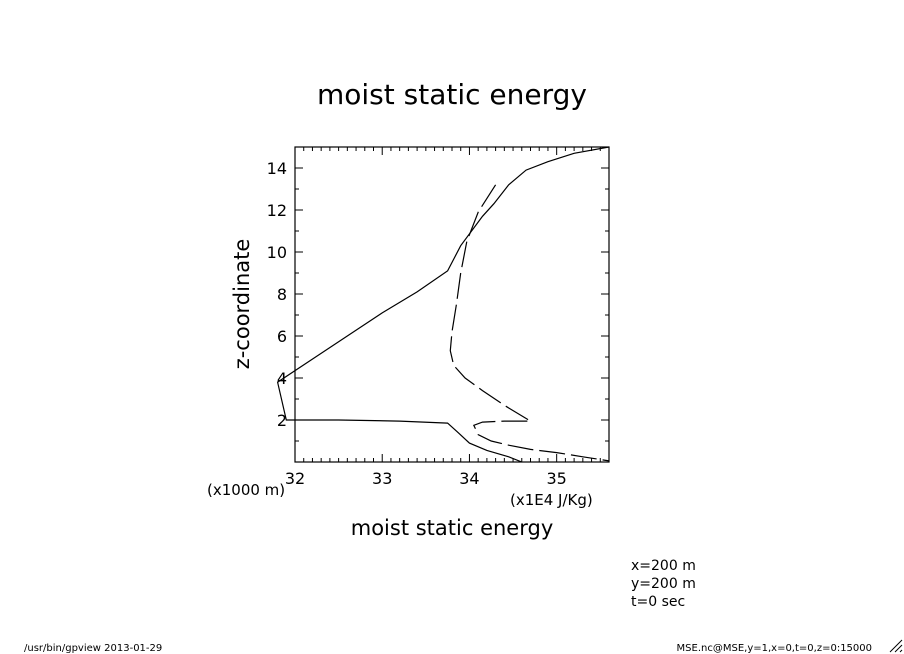 This screenshot has height=654, width=904. What do you see at coordinates (282, 378) in the screenshot?
I see `y-tick-label: 4` at bounding box center [282, 378].